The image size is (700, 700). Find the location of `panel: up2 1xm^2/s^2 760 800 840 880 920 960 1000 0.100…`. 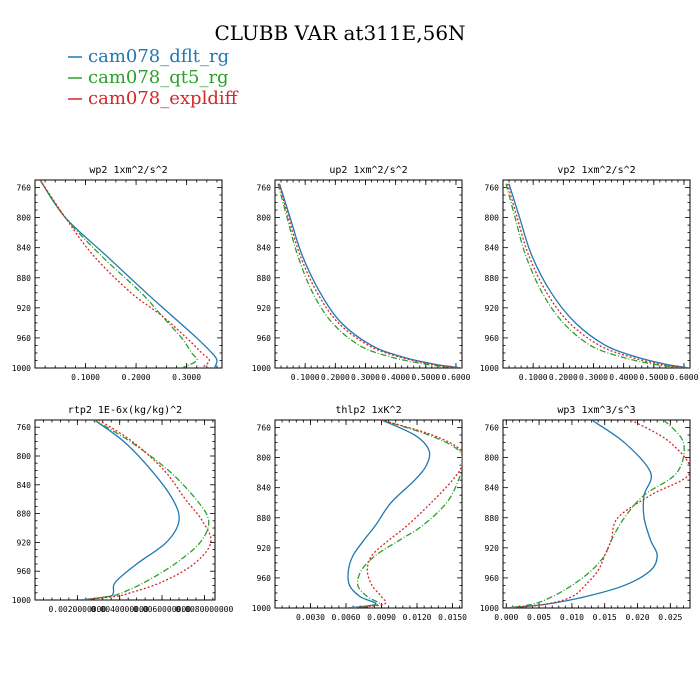

panel: up2 1xm^2/s^2 760 800 840 880 920 960 1000 0.100… is located at coordinates (361, 273).